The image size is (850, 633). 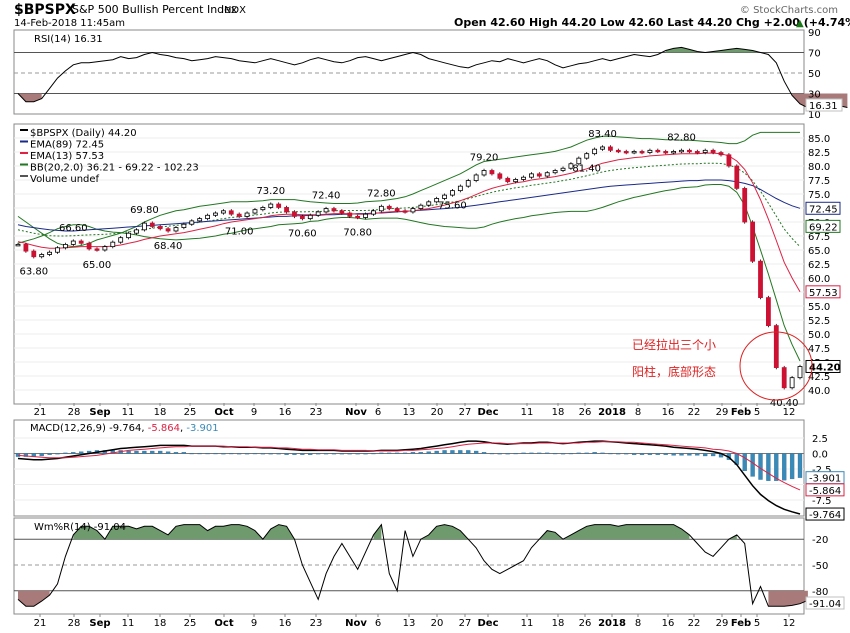 What do you see at coordinates (602, 134) in the screenshot?
I see `price-annotation: 83.40` at bounding box center [602, 134].